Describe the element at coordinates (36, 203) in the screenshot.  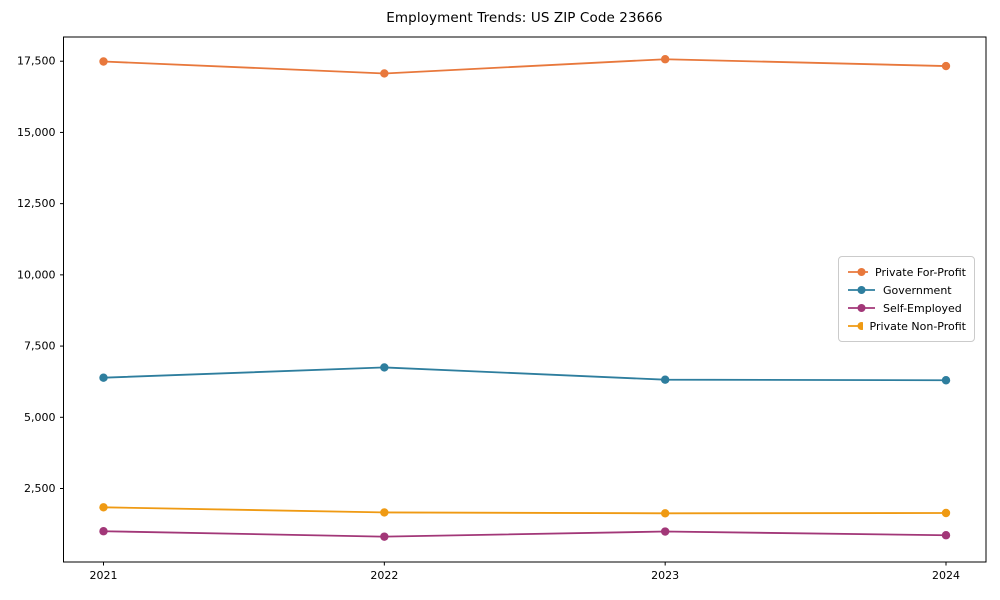
I see `y-tick-label: 12,500` at that location.